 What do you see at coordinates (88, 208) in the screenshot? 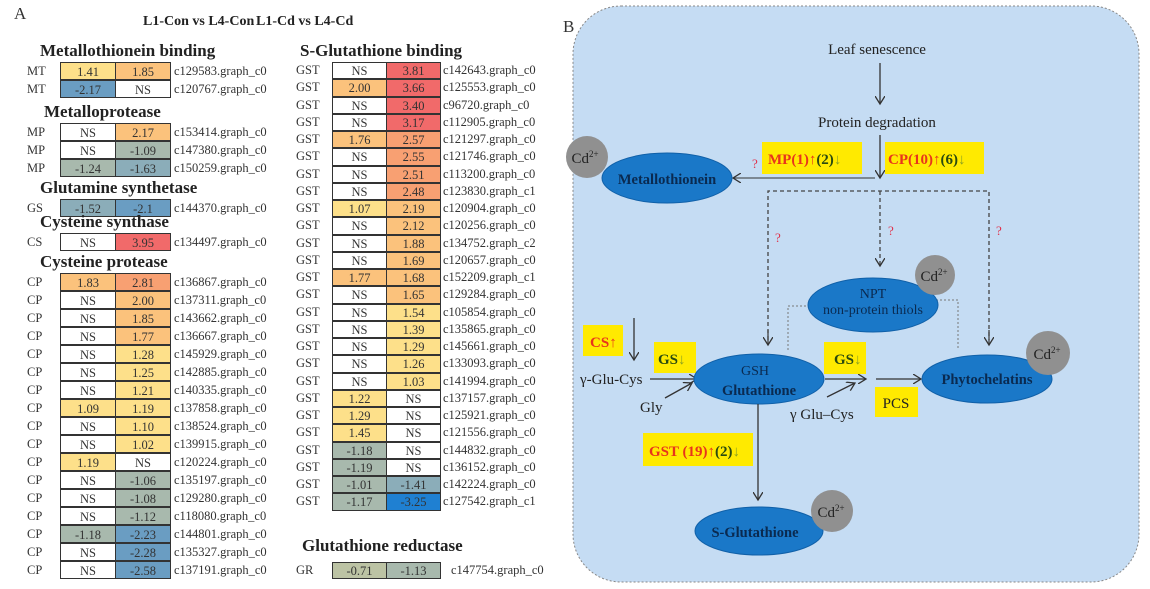
I see `value-con: -1.52` at bounding box center [88, 208].